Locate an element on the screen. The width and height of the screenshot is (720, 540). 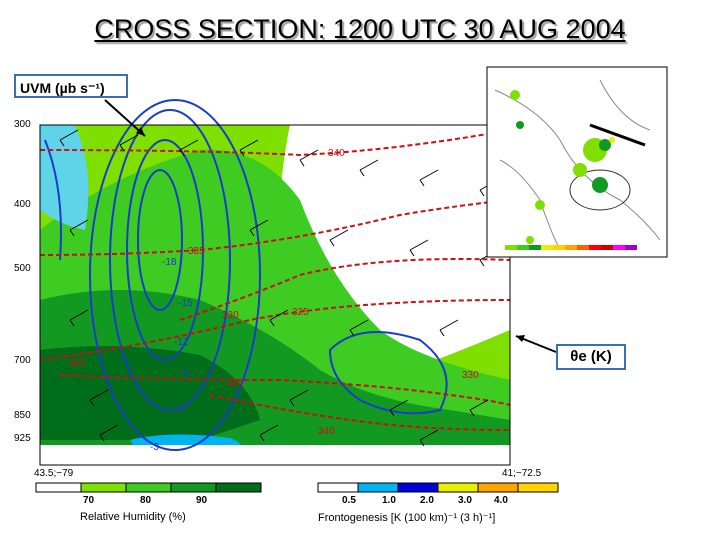
fg-tick: 0.5 is located at coordinates (349, 500).